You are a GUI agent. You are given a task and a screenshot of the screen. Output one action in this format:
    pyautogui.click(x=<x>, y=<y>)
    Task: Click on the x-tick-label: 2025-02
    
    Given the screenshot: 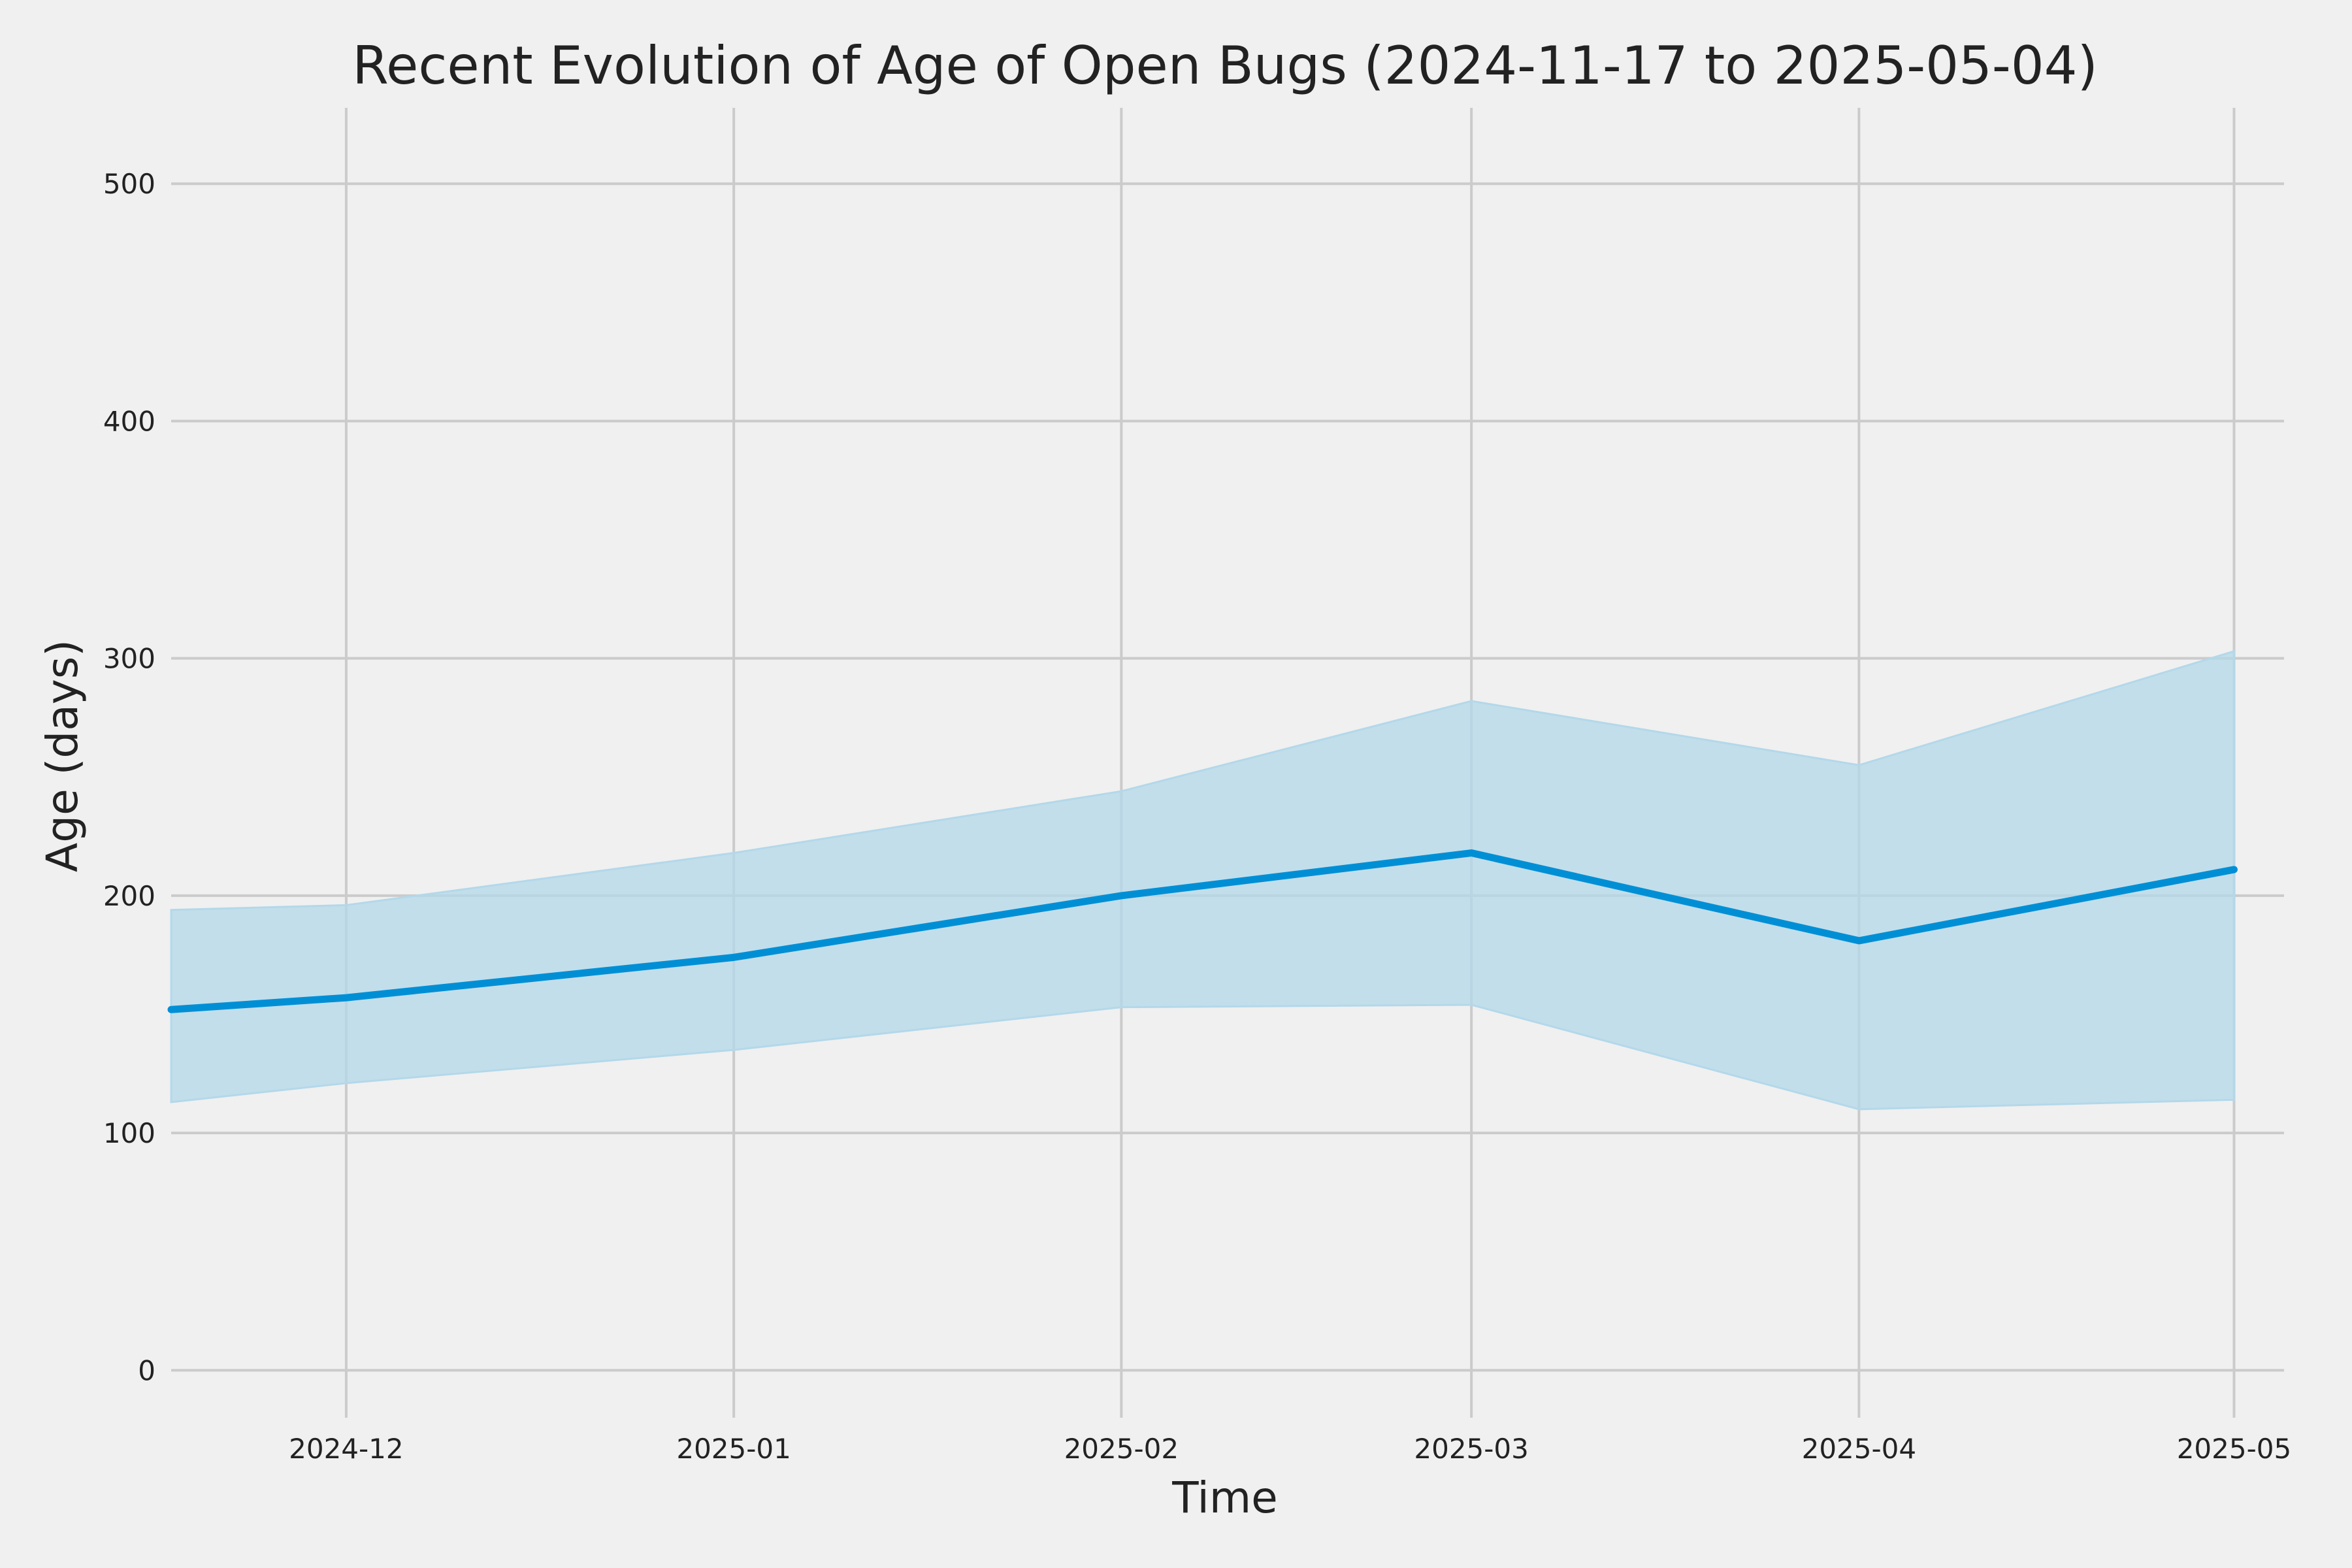 What is the action you would take?
    pyautogui.click(x=1121, y=1449)
    